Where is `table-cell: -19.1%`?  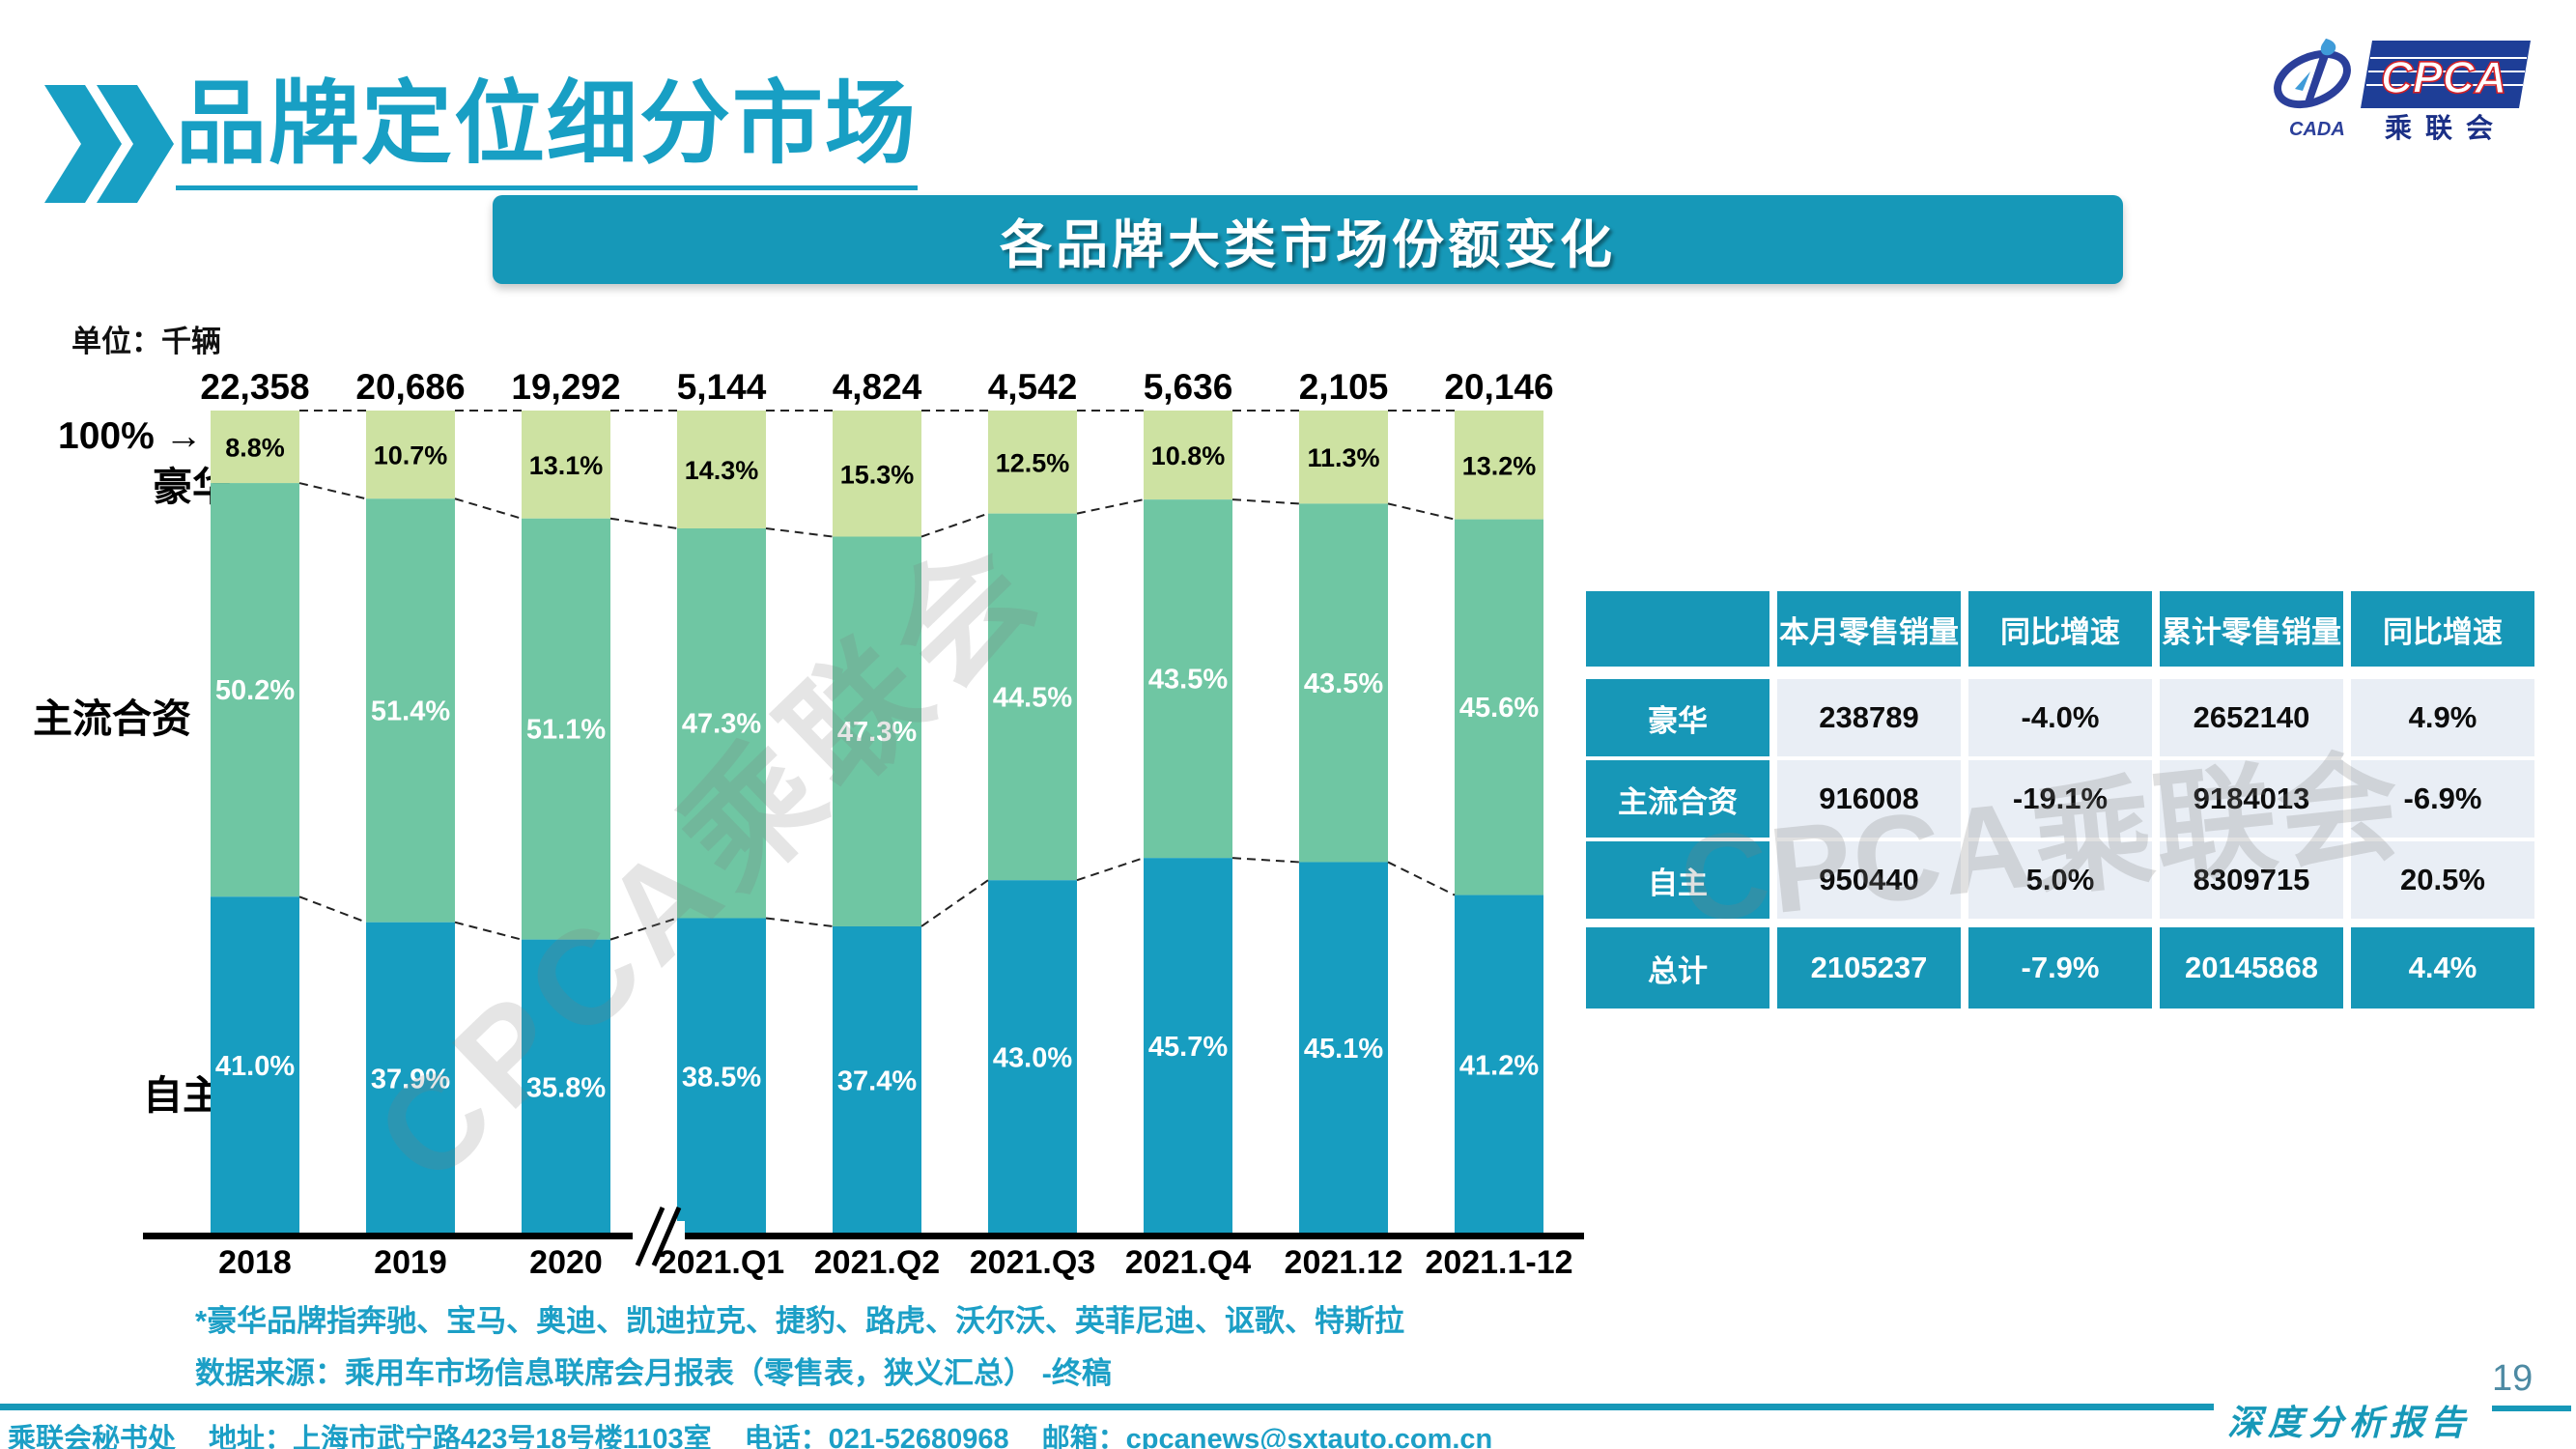
table-cell: -19.1% is located at coordinates (2060, 799).